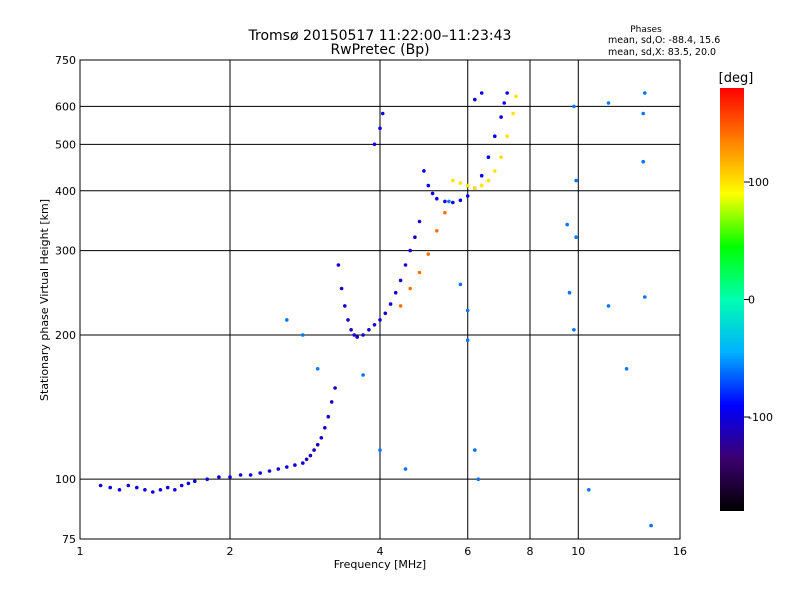 This screenshot has height=600, width=800. I want to click on colorbar-label: [deg], so click(736, 78).